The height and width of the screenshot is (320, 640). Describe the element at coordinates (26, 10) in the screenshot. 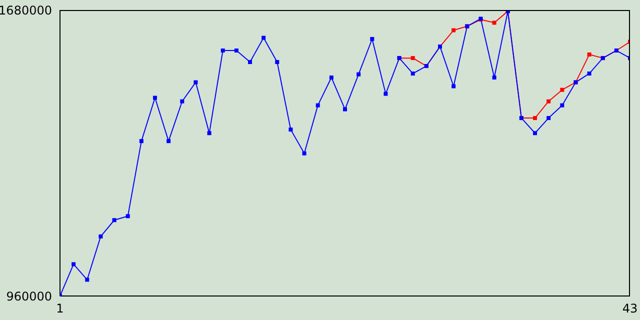

I see `y-tick-label: 1680000` at that location.